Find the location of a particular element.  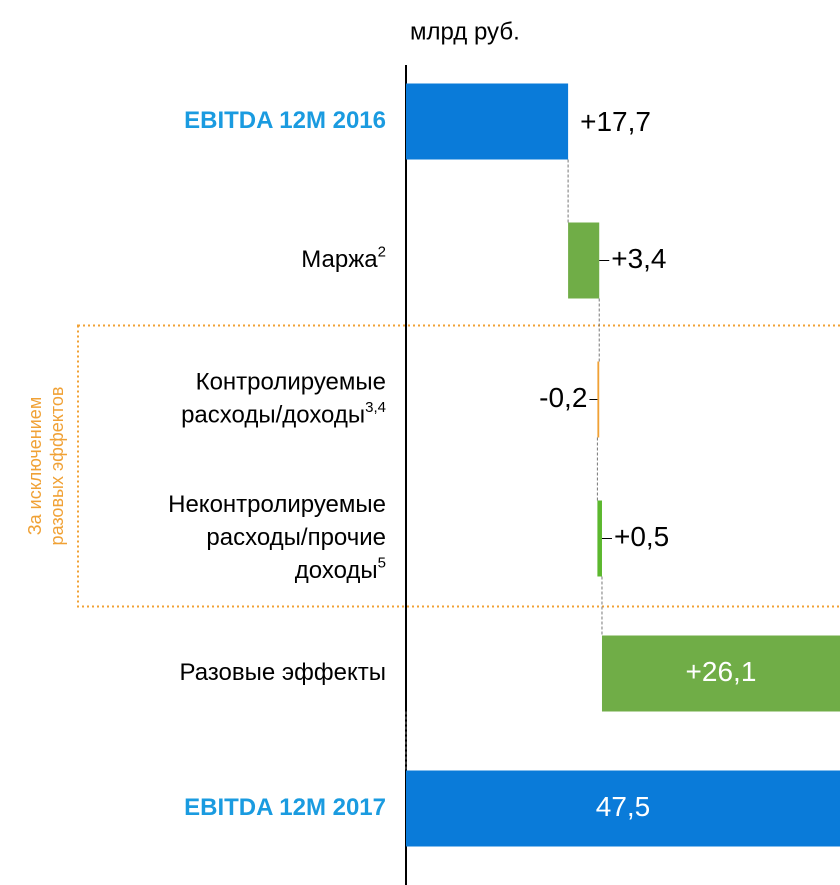

value-label: 47,5 is located at coordinates (623, 806).